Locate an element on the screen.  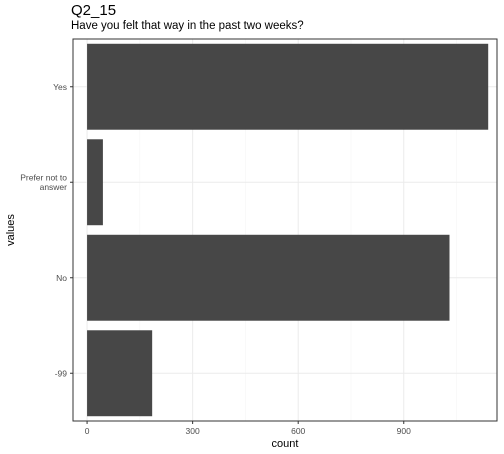
y-tick-label: Yes is located at coordinates (60, 87).